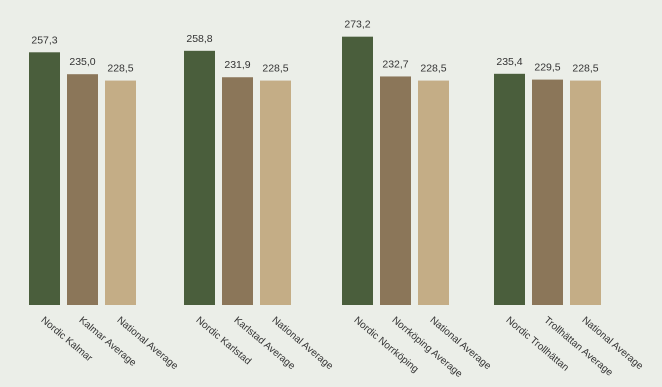  Describe the element at coordinates (433, 69) in the screenshot. I see `value-label-3-3: 228,5` at that location.